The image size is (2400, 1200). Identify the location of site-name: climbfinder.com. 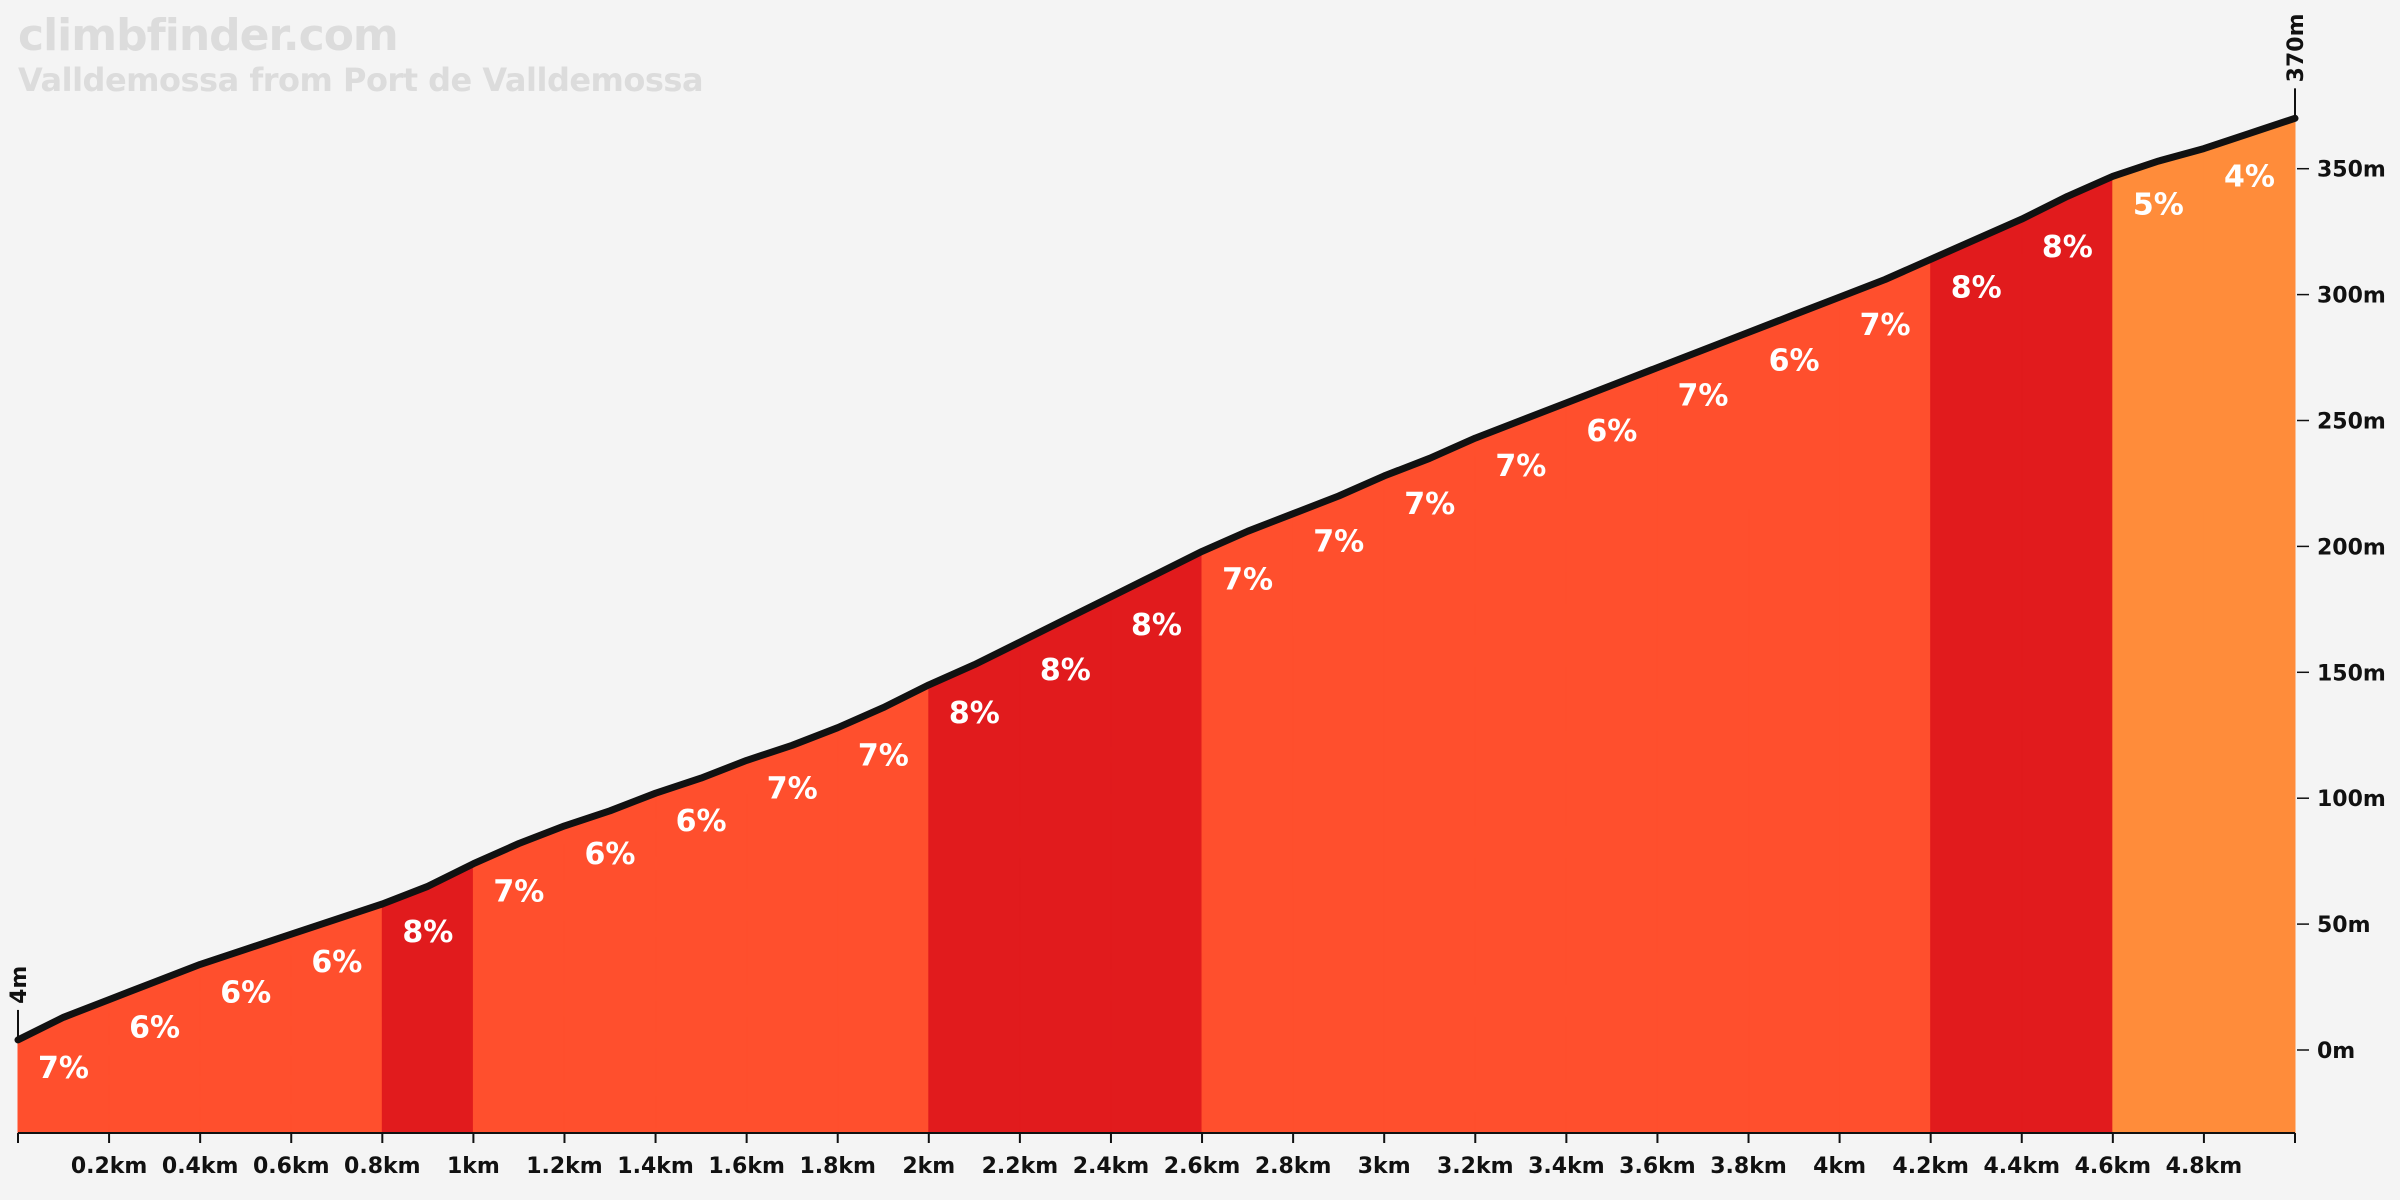
(208, 35).